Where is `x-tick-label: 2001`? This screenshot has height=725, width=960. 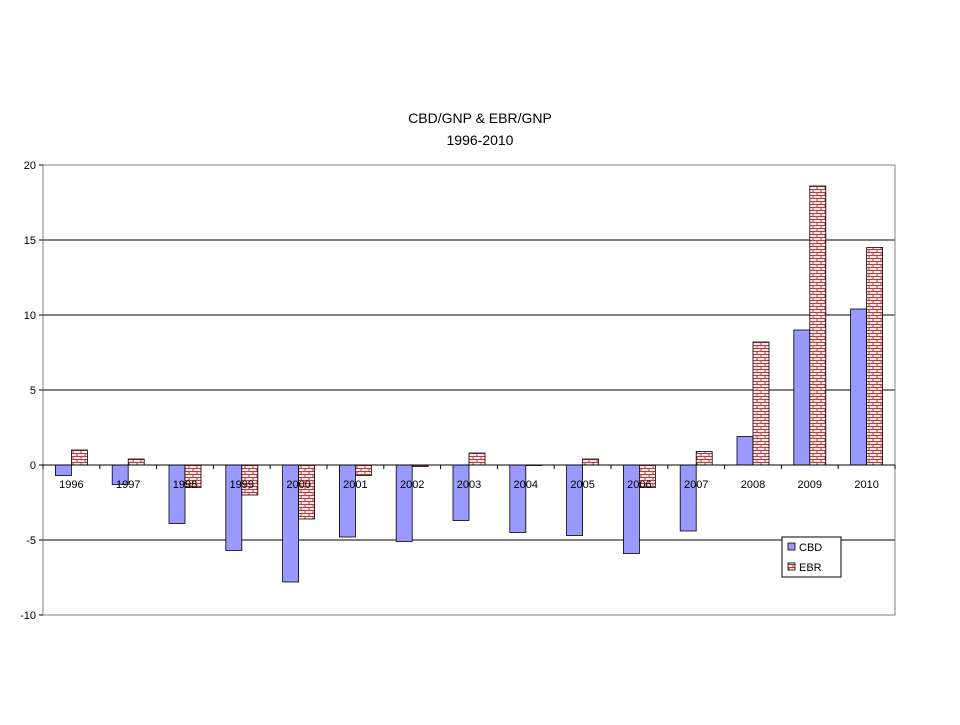
x-tick-label: 2001 is located at coordinates (355, 485).